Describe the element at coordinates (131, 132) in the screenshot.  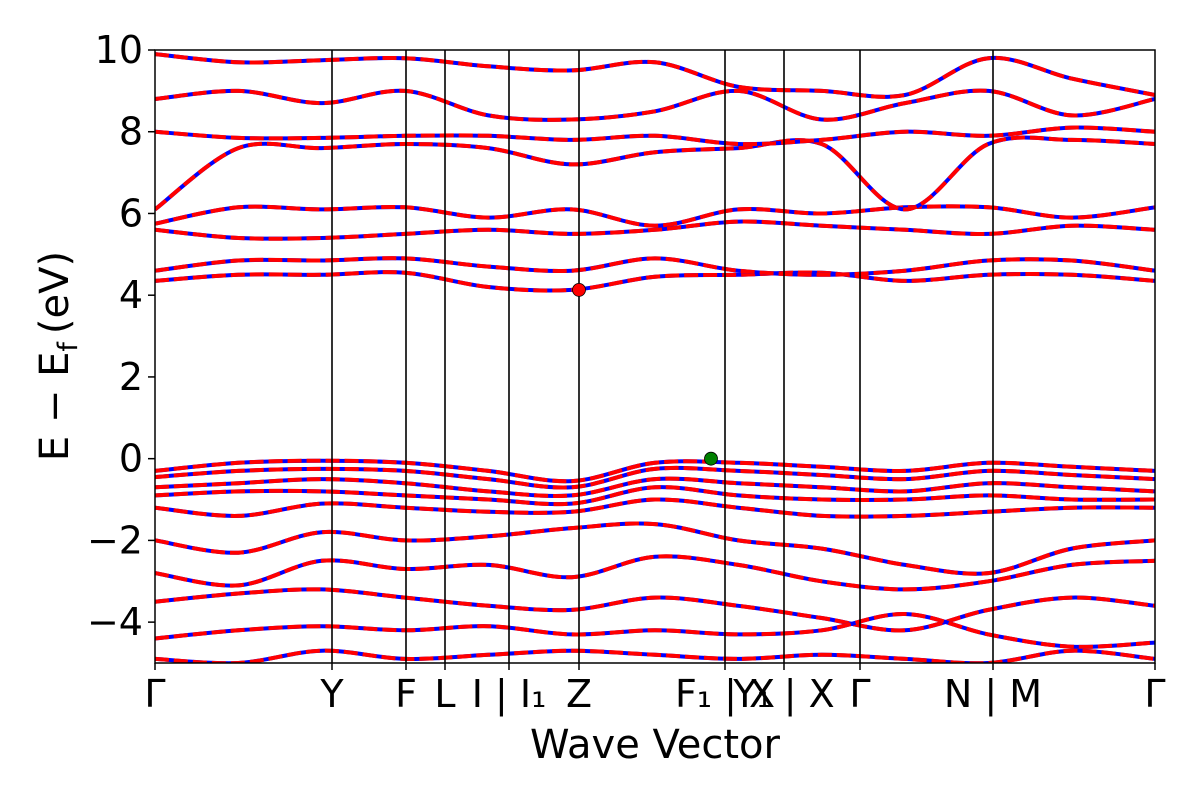
I see `y-tick-label: 8` at that location.